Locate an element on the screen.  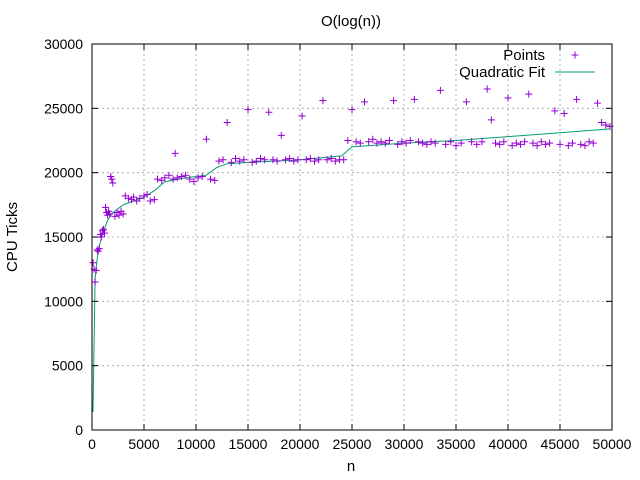
x-tick-label: 35000 is located at coordinates (456, 444).